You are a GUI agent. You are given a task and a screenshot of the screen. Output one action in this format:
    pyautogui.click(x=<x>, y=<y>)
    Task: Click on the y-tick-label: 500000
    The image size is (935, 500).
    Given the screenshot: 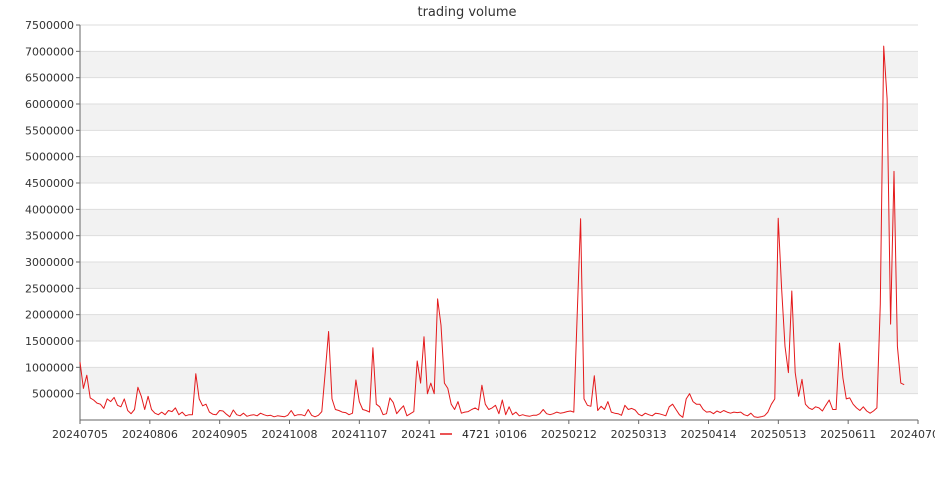 What is the action you would take?
    pyautogui.click(x=53, y=394)
    